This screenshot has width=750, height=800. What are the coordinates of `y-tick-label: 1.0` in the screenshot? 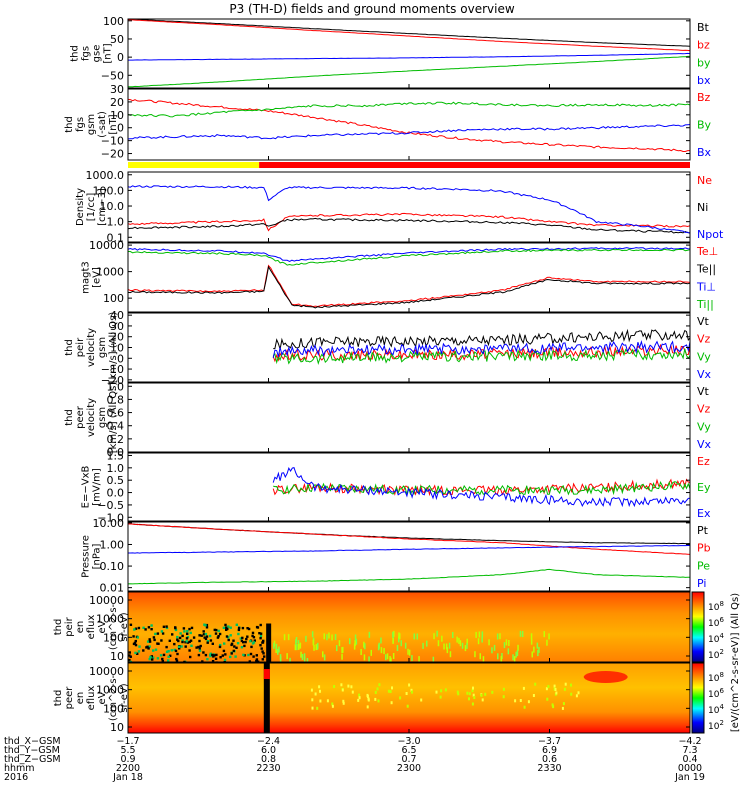 It's located at (116, 386).